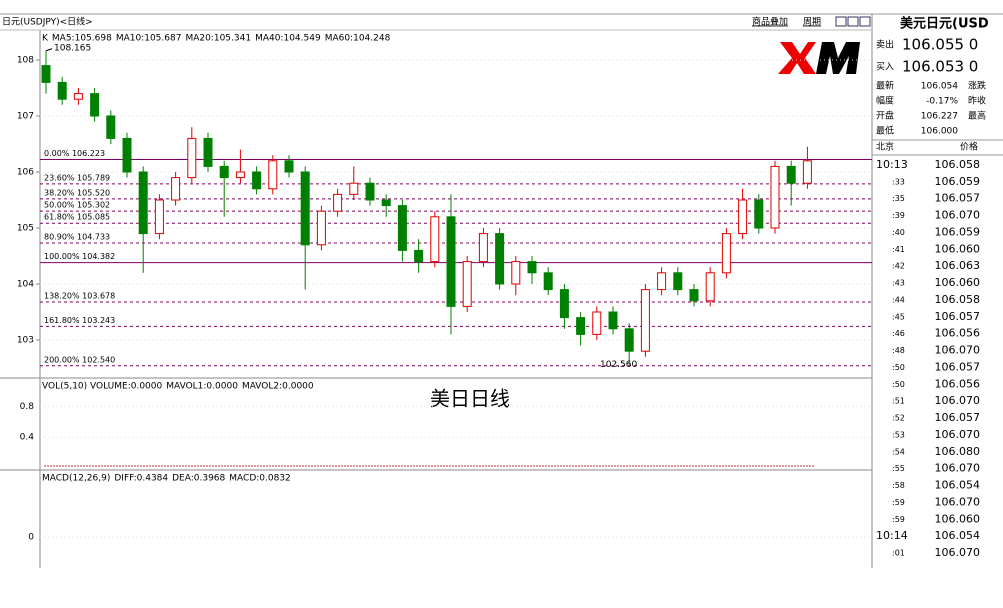 The image size is (1003, 608). Describe the element at coordinates (72, 48) in the screenshot. I see `high-label: 108.165` at that location.